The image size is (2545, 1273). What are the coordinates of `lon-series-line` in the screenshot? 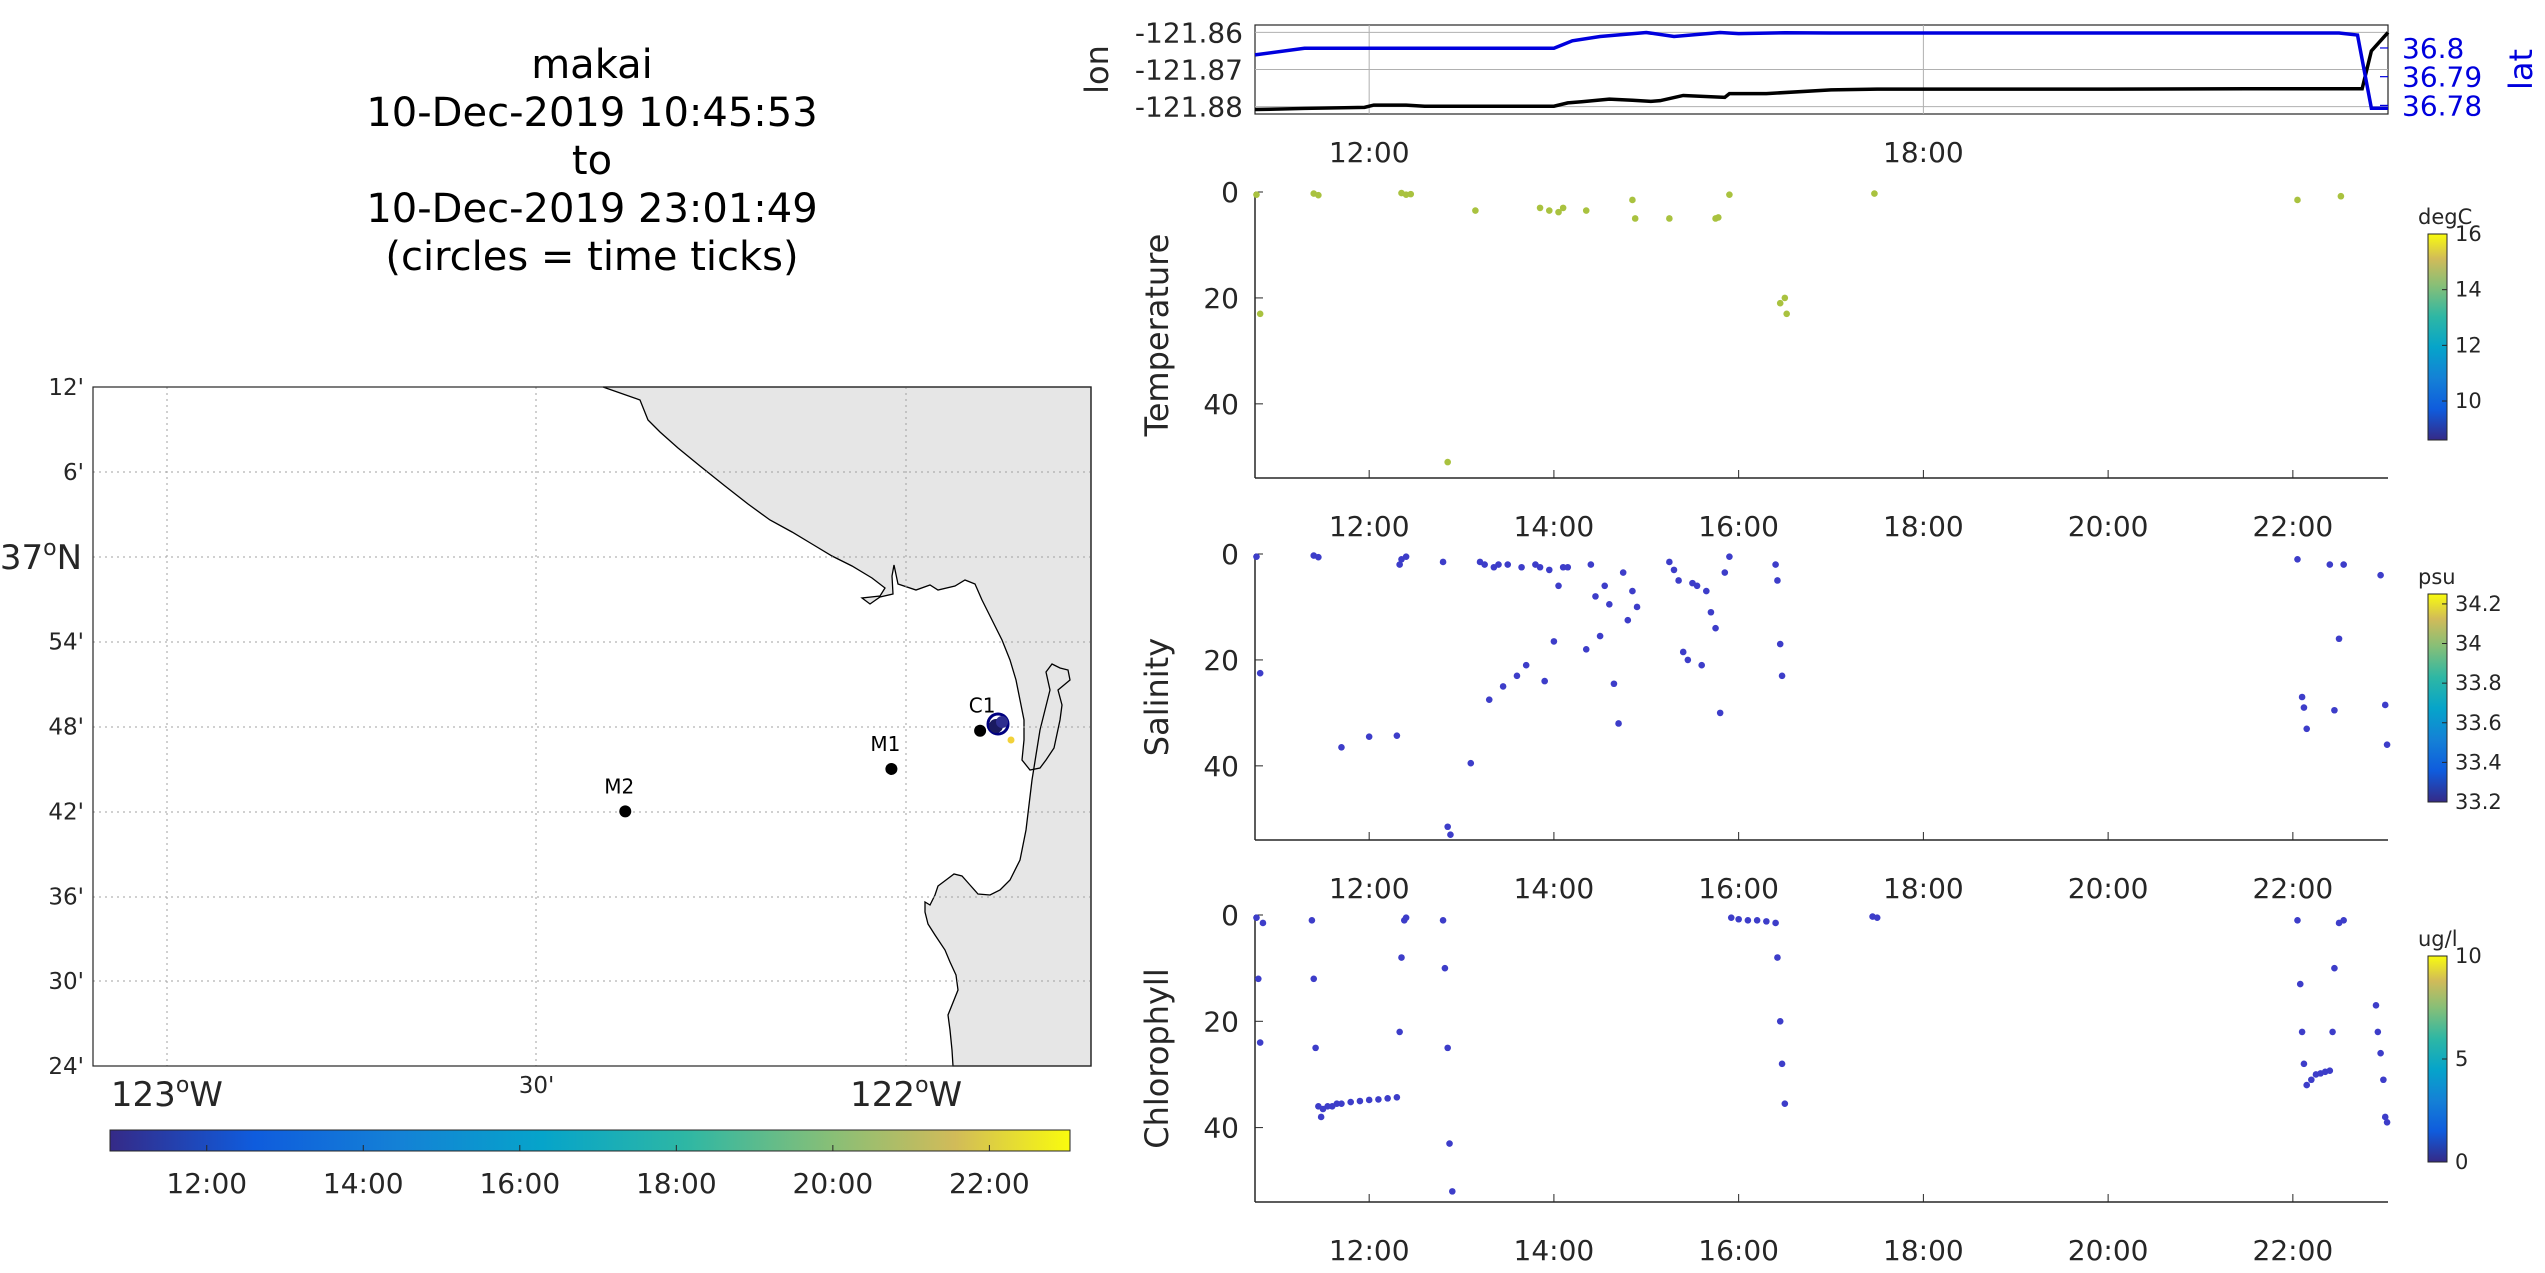 It's located at (1822, 71).